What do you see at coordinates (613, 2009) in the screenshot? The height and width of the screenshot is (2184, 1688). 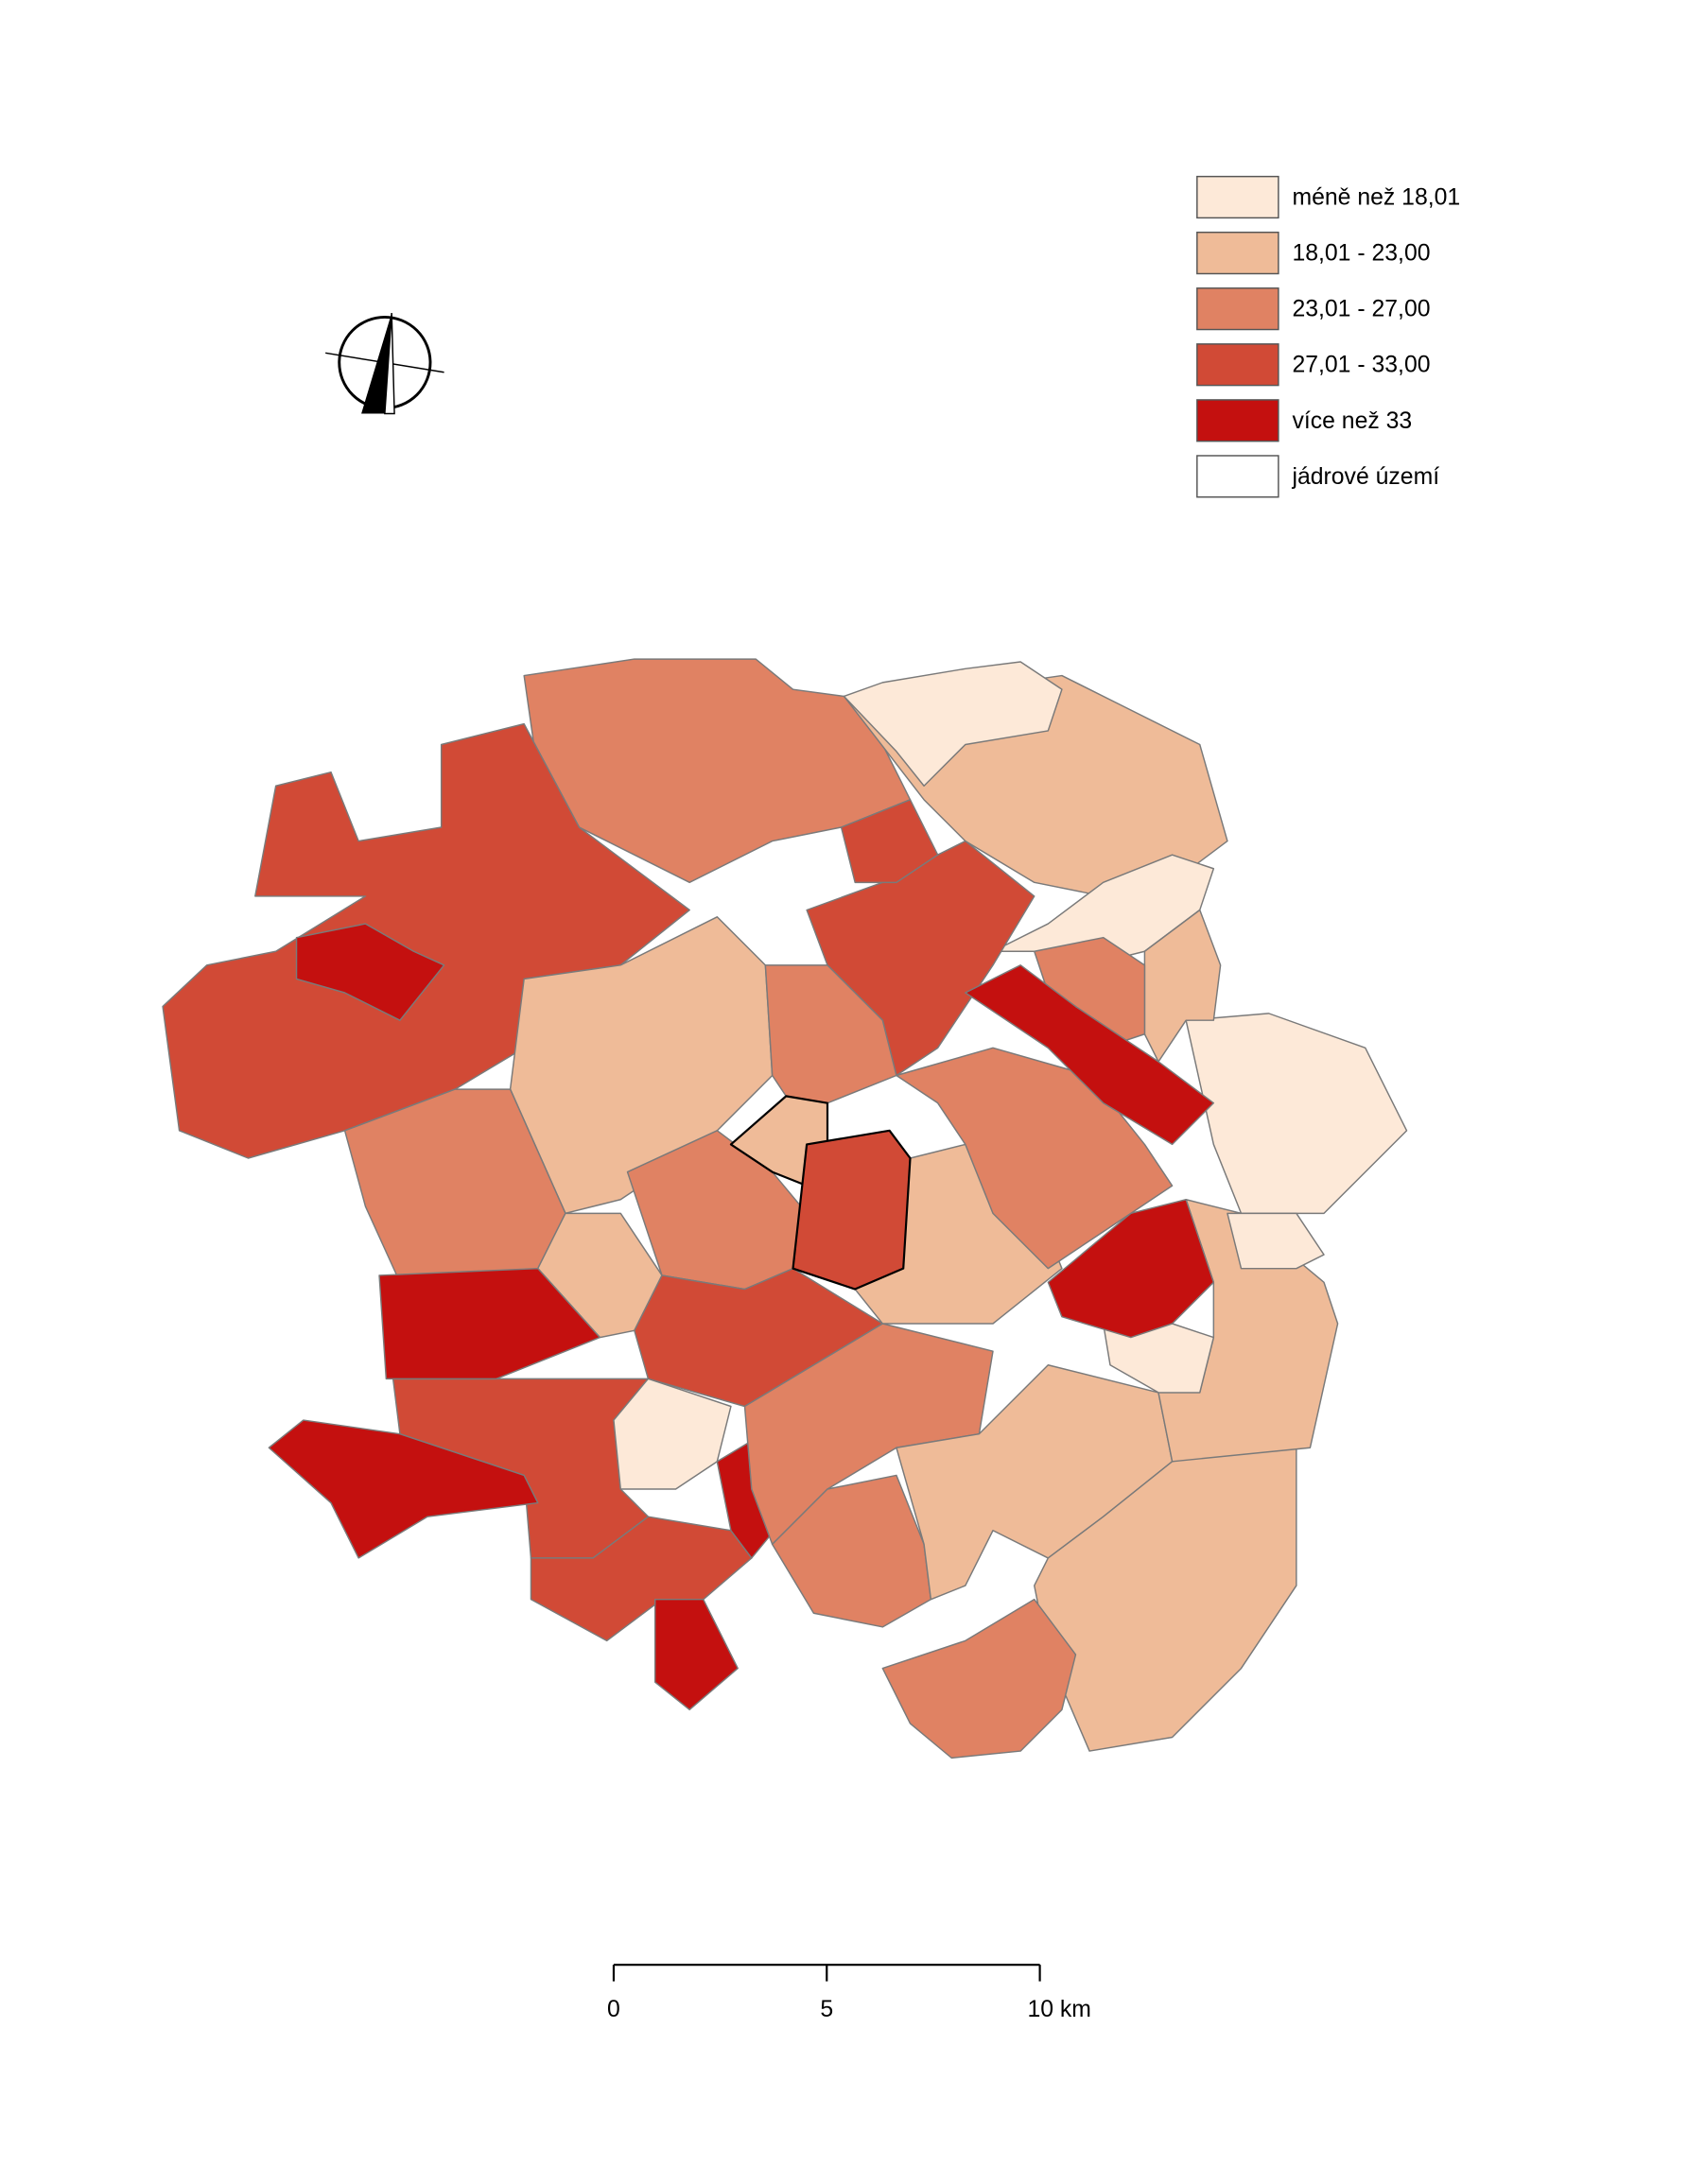 I see `scale-bar-label: 0` at bounding box center [613, 2009].